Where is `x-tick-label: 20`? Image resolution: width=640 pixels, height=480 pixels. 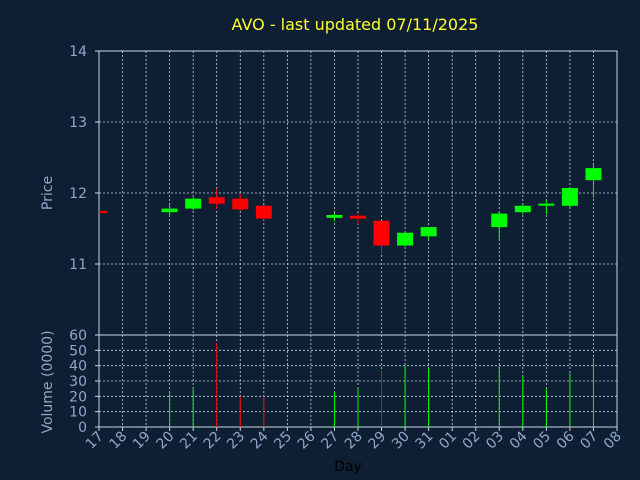 x-tick-label: 20 is located at coordinates (166, 441).